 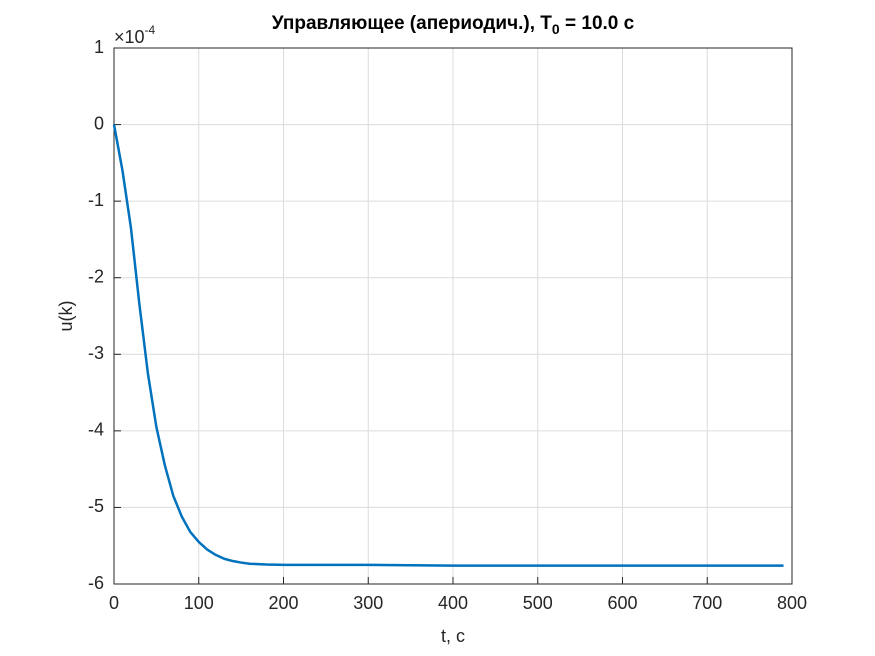 I want to click on x-axis-label: t, c, so click(x=453, y=636).